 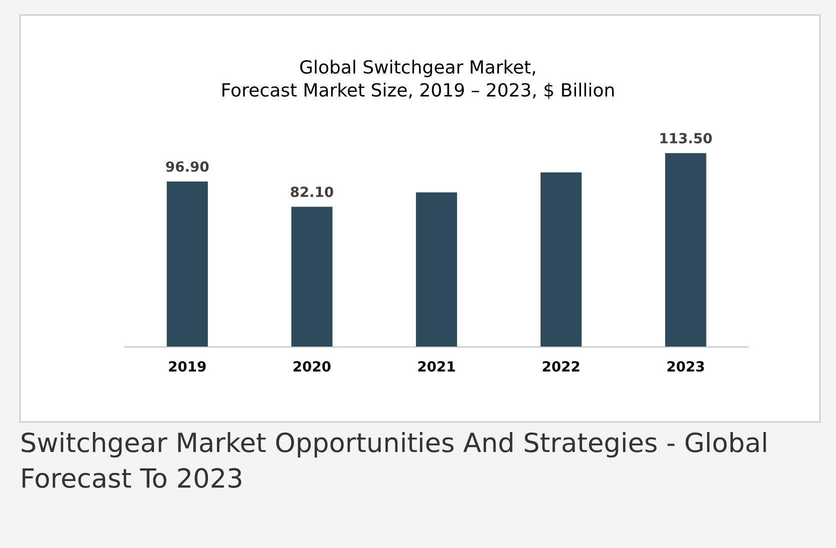 What do you see at coordinates (686, 138) in the screenshot?
I see `data-label: 113.50` at bounding box center [686, 138].